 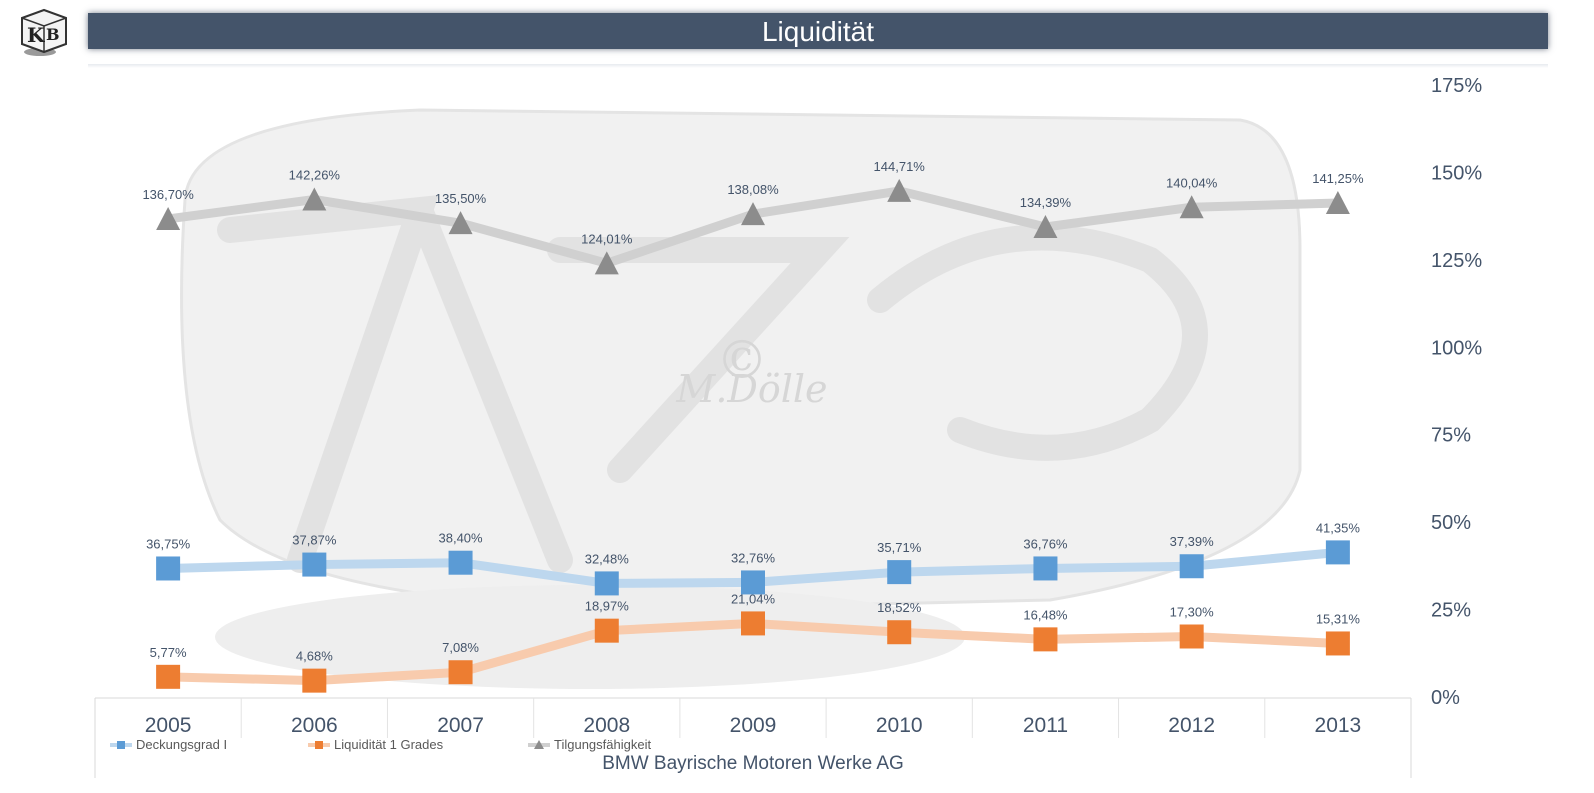 I want to click on data-label: 4,68%, so click(x=314, y=656).